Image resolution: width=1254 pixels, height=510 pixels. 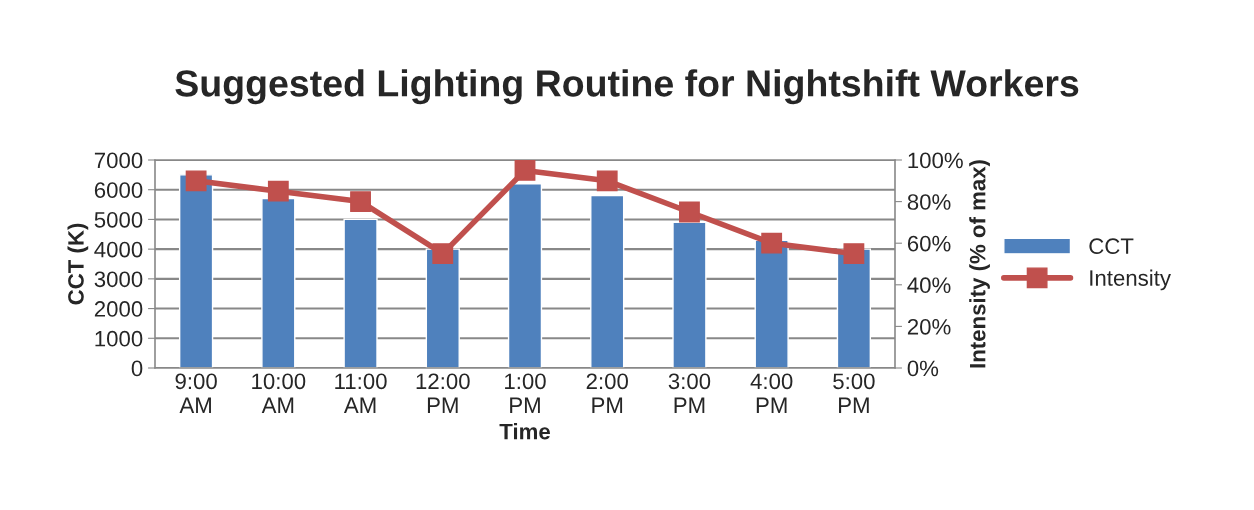 I want to click on legend-label: Intensity, so click(x=1130, y=280).